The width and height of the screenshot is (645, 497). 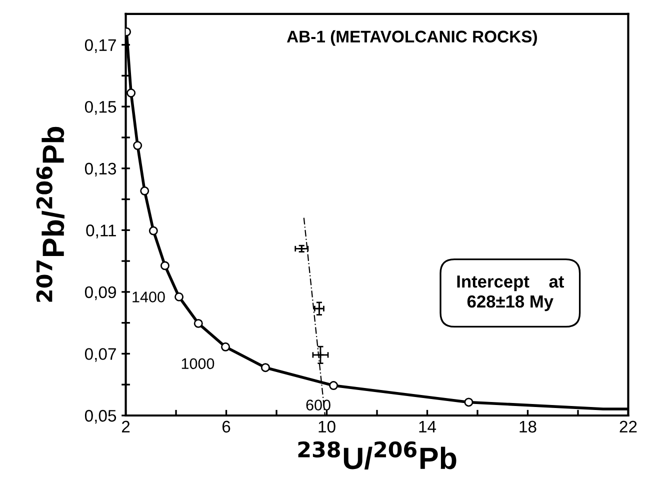 What do you see at coordinates (510, 294) in the screenshot?
I see `annotation: Intercept at 628±18 My` at bounding box center [510, 294].